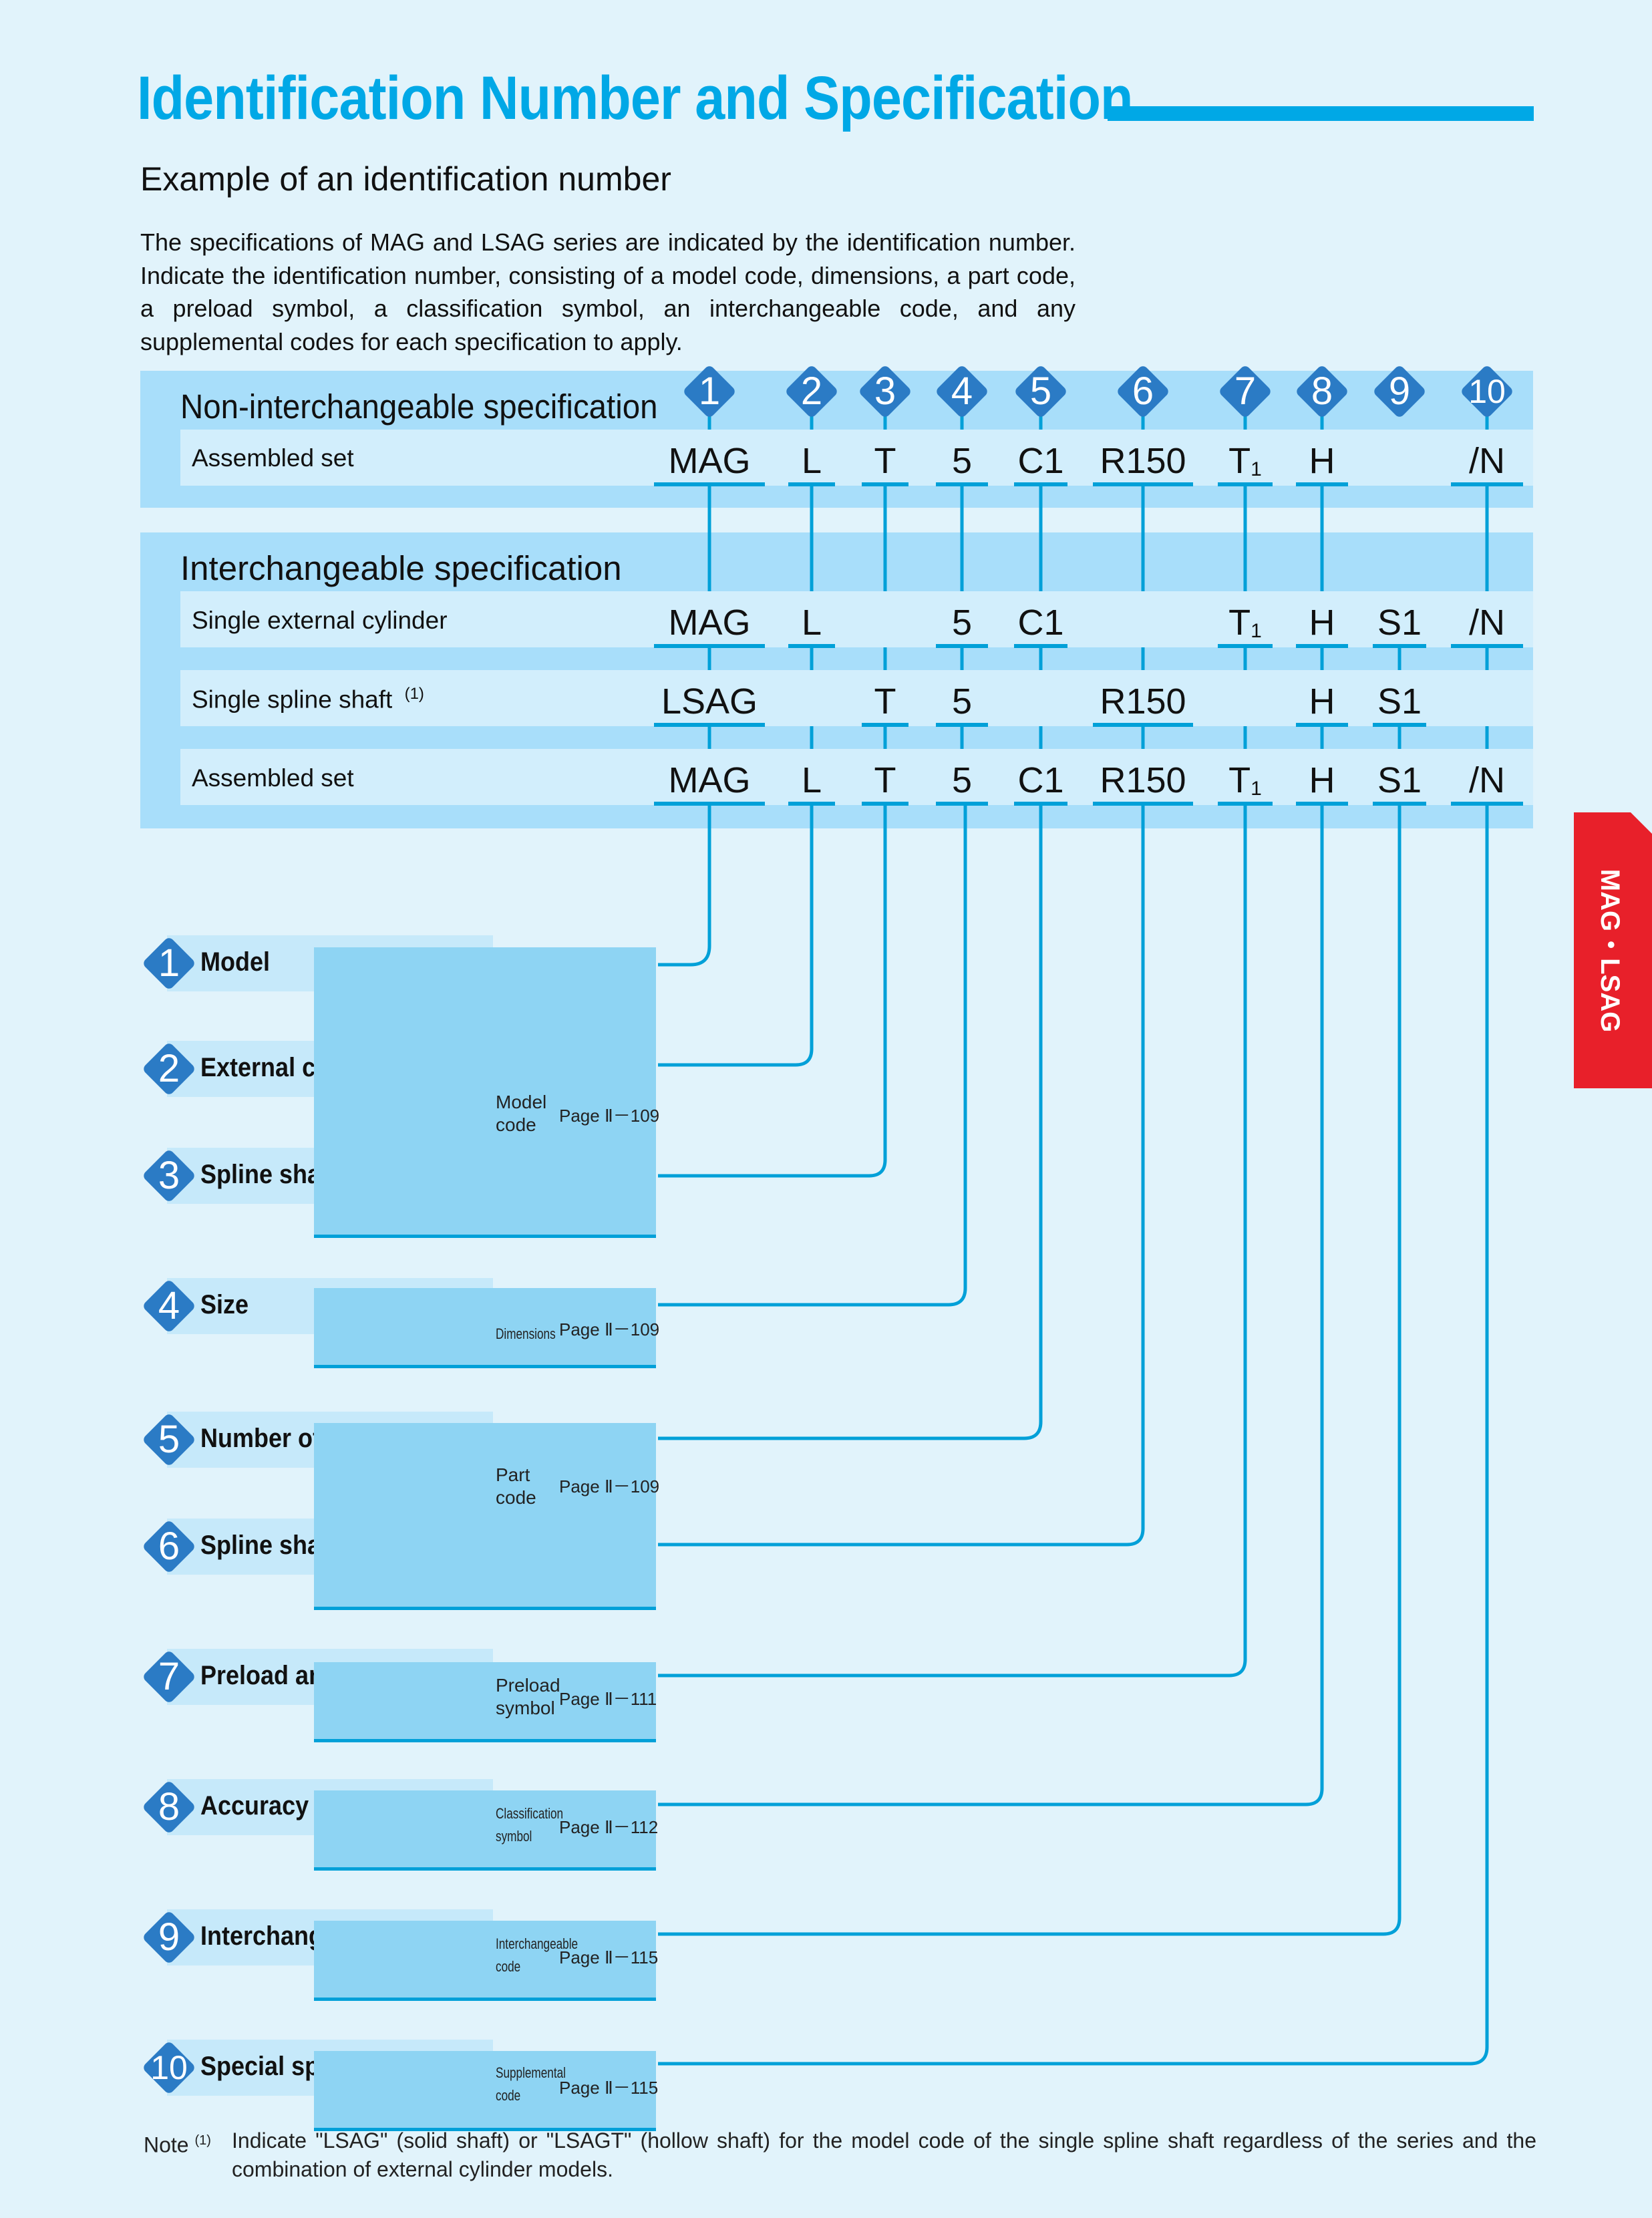 The height and width of the screenshot is (2218, 1652). What do you see at coordinates (169, 1306) in the screenshot?
I see `badge-number: 4` at bounding box center [169, 1306].